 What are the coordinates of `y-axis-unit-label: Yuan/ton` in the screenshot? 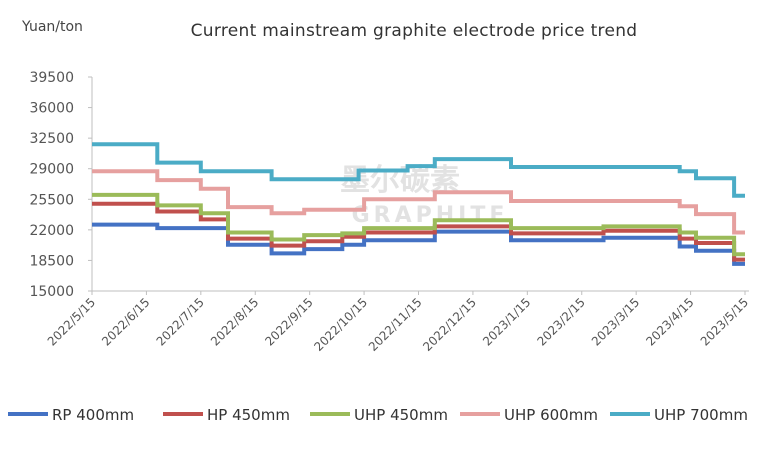 It's located at (52, 27).